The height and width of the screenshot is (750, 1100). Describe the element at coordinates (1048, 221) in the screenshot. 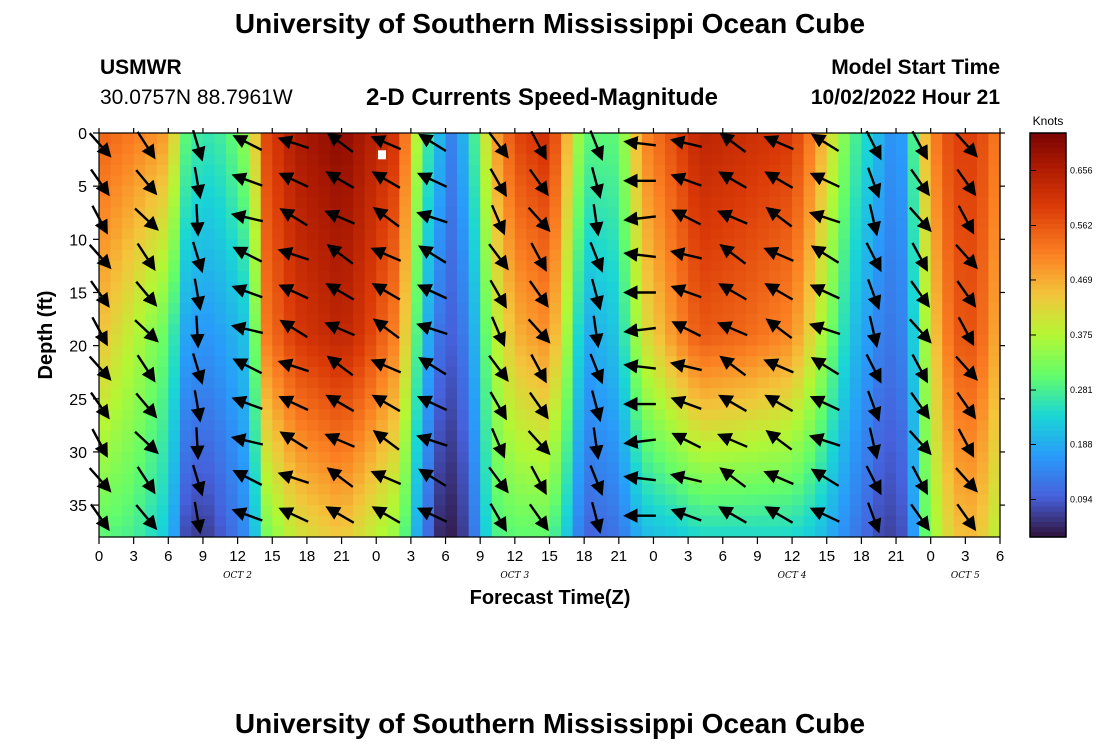

I see `colorbar-segment` at that location.